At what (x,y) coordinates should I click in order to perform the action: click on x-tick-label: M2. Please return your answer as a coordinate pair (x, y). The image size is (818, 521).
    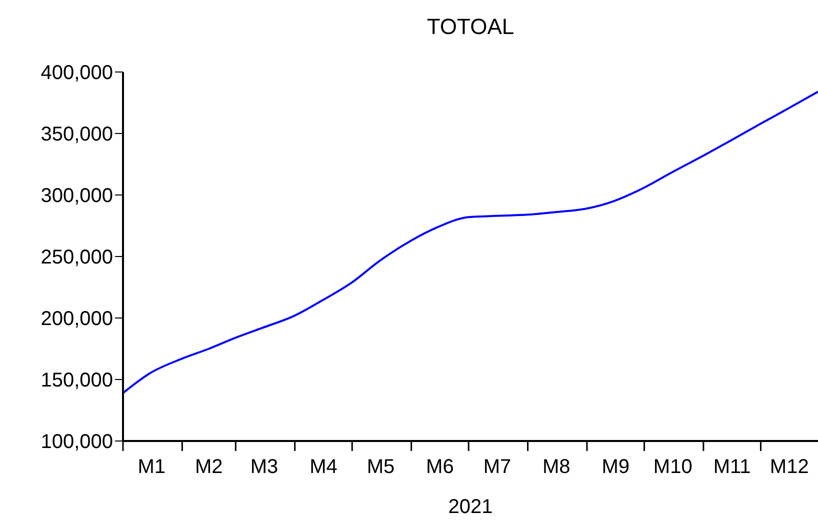
    Looking at the image, I should click on (209, 467).